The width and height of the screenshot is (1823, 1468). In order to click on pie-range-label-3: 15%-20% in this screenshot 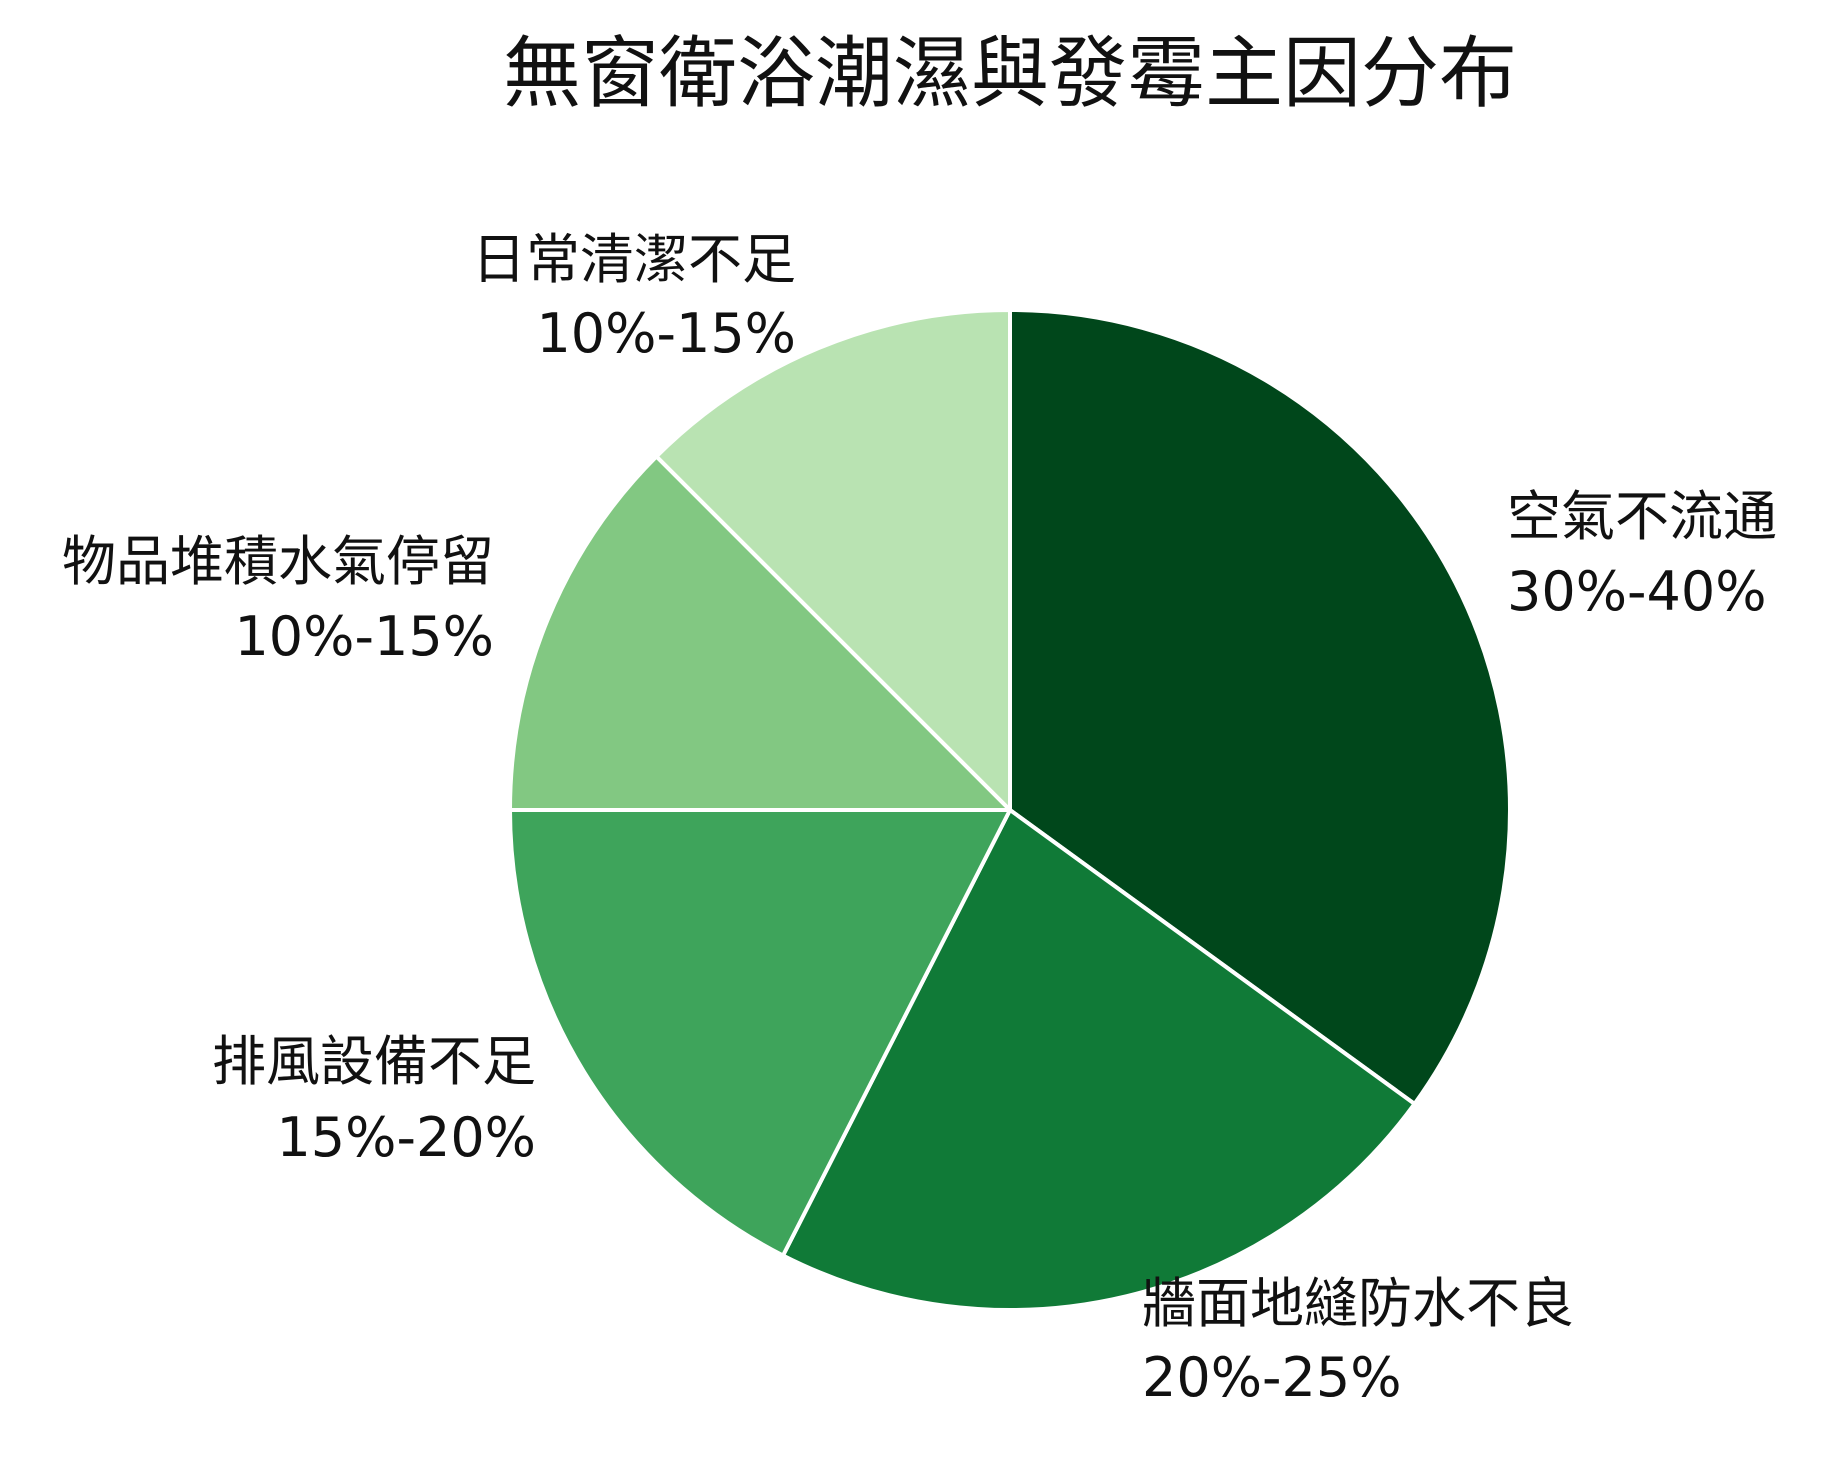, I will do `click(406, 1137)`.